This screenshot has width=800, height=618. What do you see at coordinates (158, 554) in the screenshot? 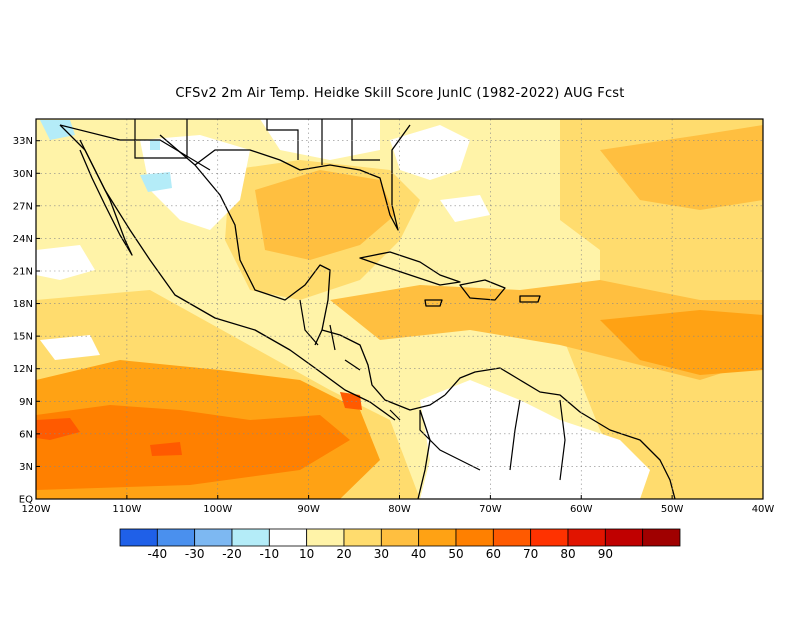
I see `colorbar-label: -40` at bounding box center [158, 554].